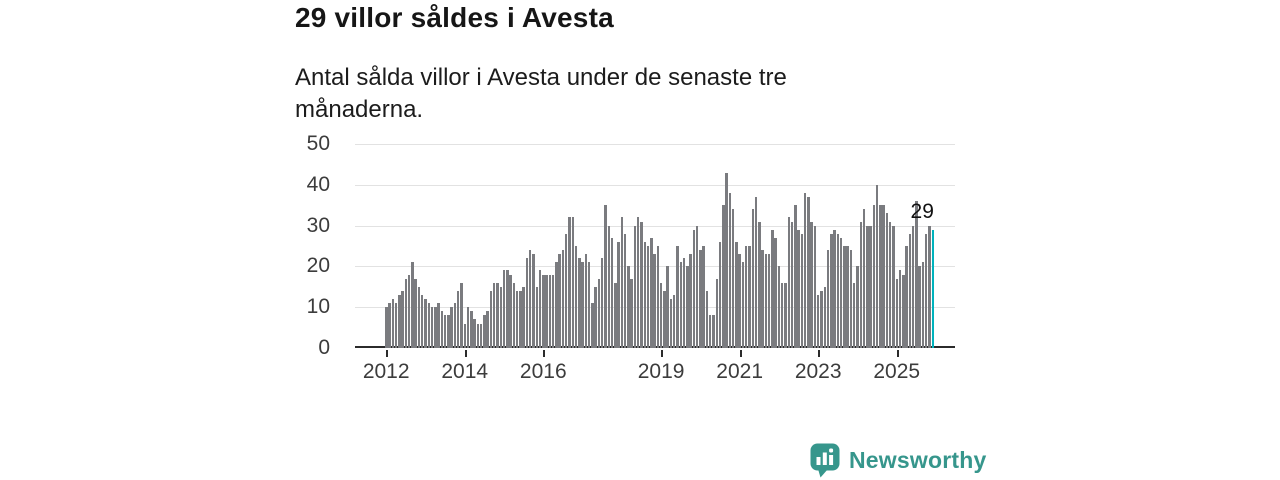 Image resolution: width=1280 pixels, height=480 pixels. Describe the element at coordinates (897, 371) in the screenshot. I see `x-axis-label: 2025` at that location.